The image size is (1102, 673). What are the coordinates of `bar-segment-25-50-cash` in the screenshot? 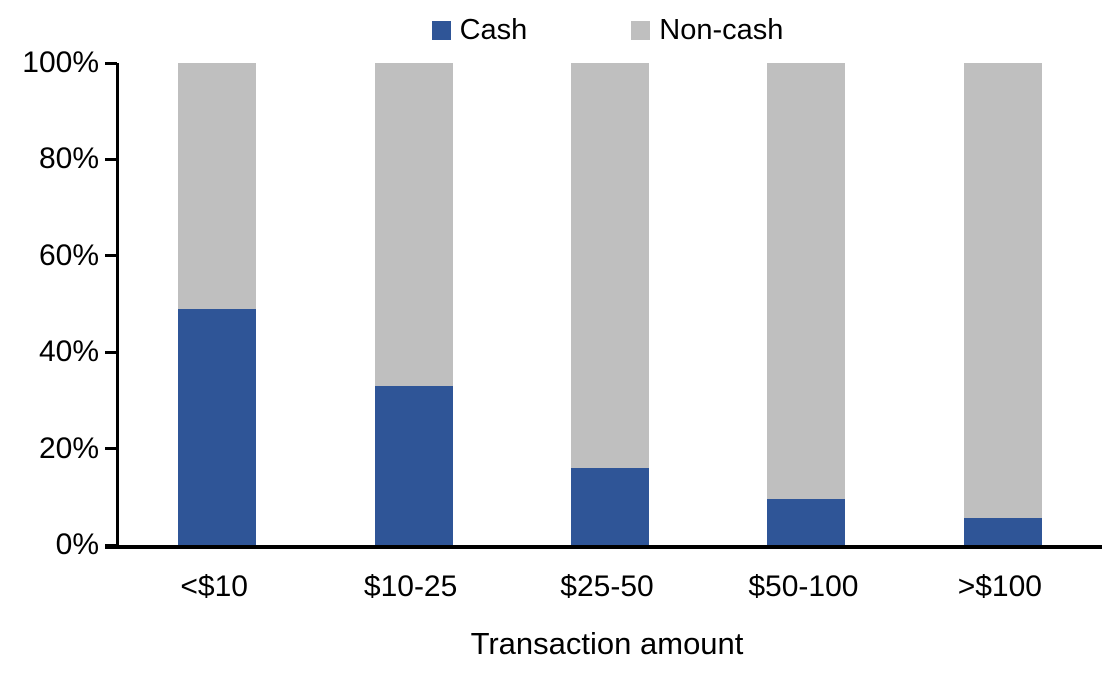 It's located at (610, 506).